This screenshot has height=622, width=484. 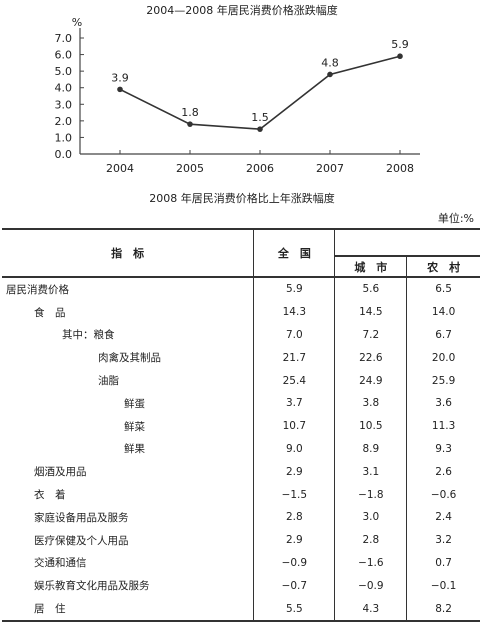 What do you see at coordinates (64, 38) in the screenshot?
I see `y-tick-label: 7.0` at bounding box center [64, 38].